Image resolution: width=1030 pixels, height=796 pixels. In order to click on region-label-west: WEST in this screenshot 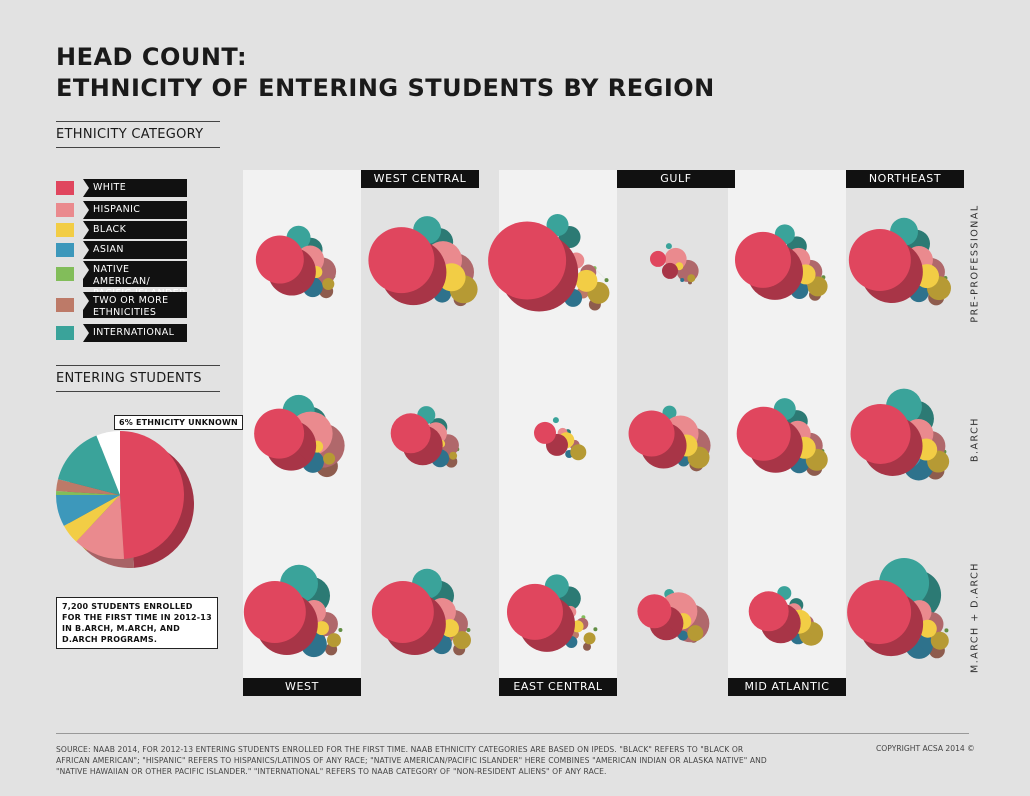, I will do `click(302, 687)`.